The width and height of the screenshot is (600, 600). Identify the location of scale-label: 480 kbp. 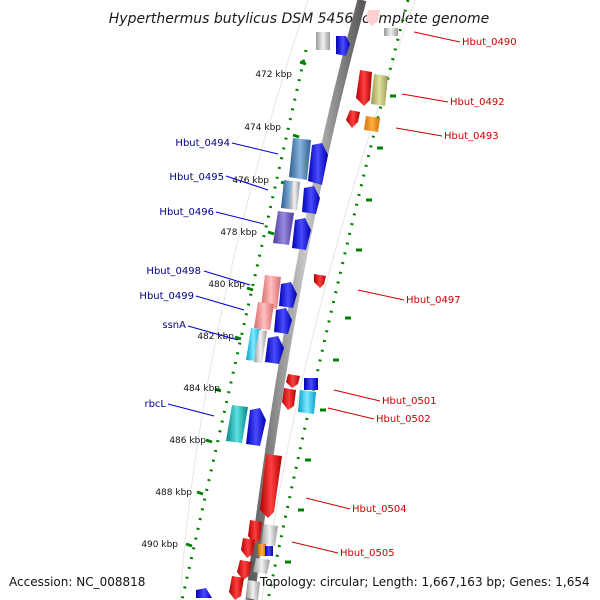
(226, 285).